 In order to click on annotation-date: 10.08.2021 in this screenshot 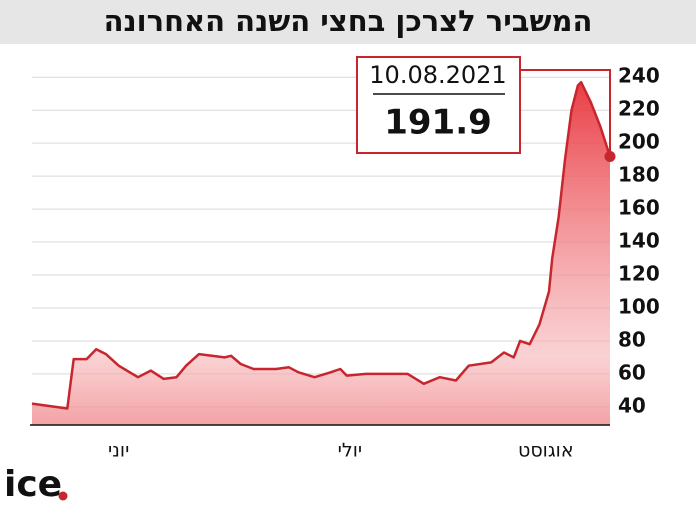, I will do `click(437, 75)`.